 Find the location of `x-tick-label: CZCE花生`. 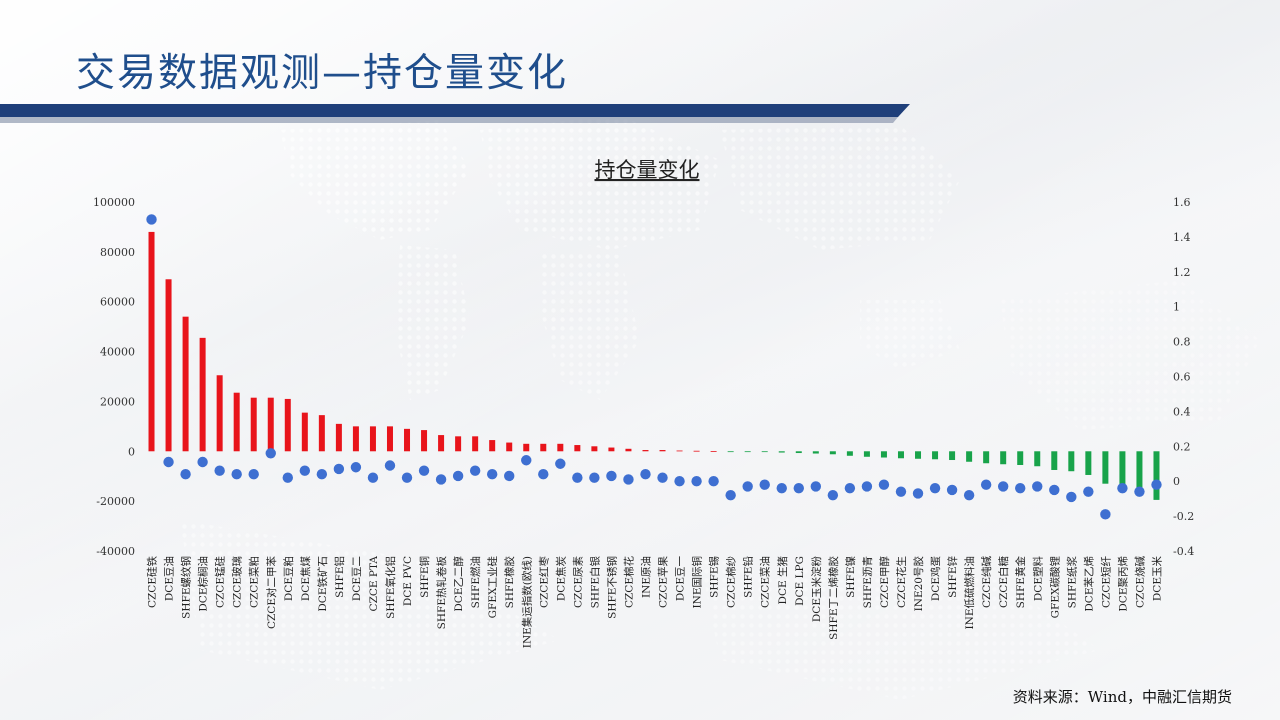

x-tick-label: CZCE花生 is located at coordinates (901, 582).